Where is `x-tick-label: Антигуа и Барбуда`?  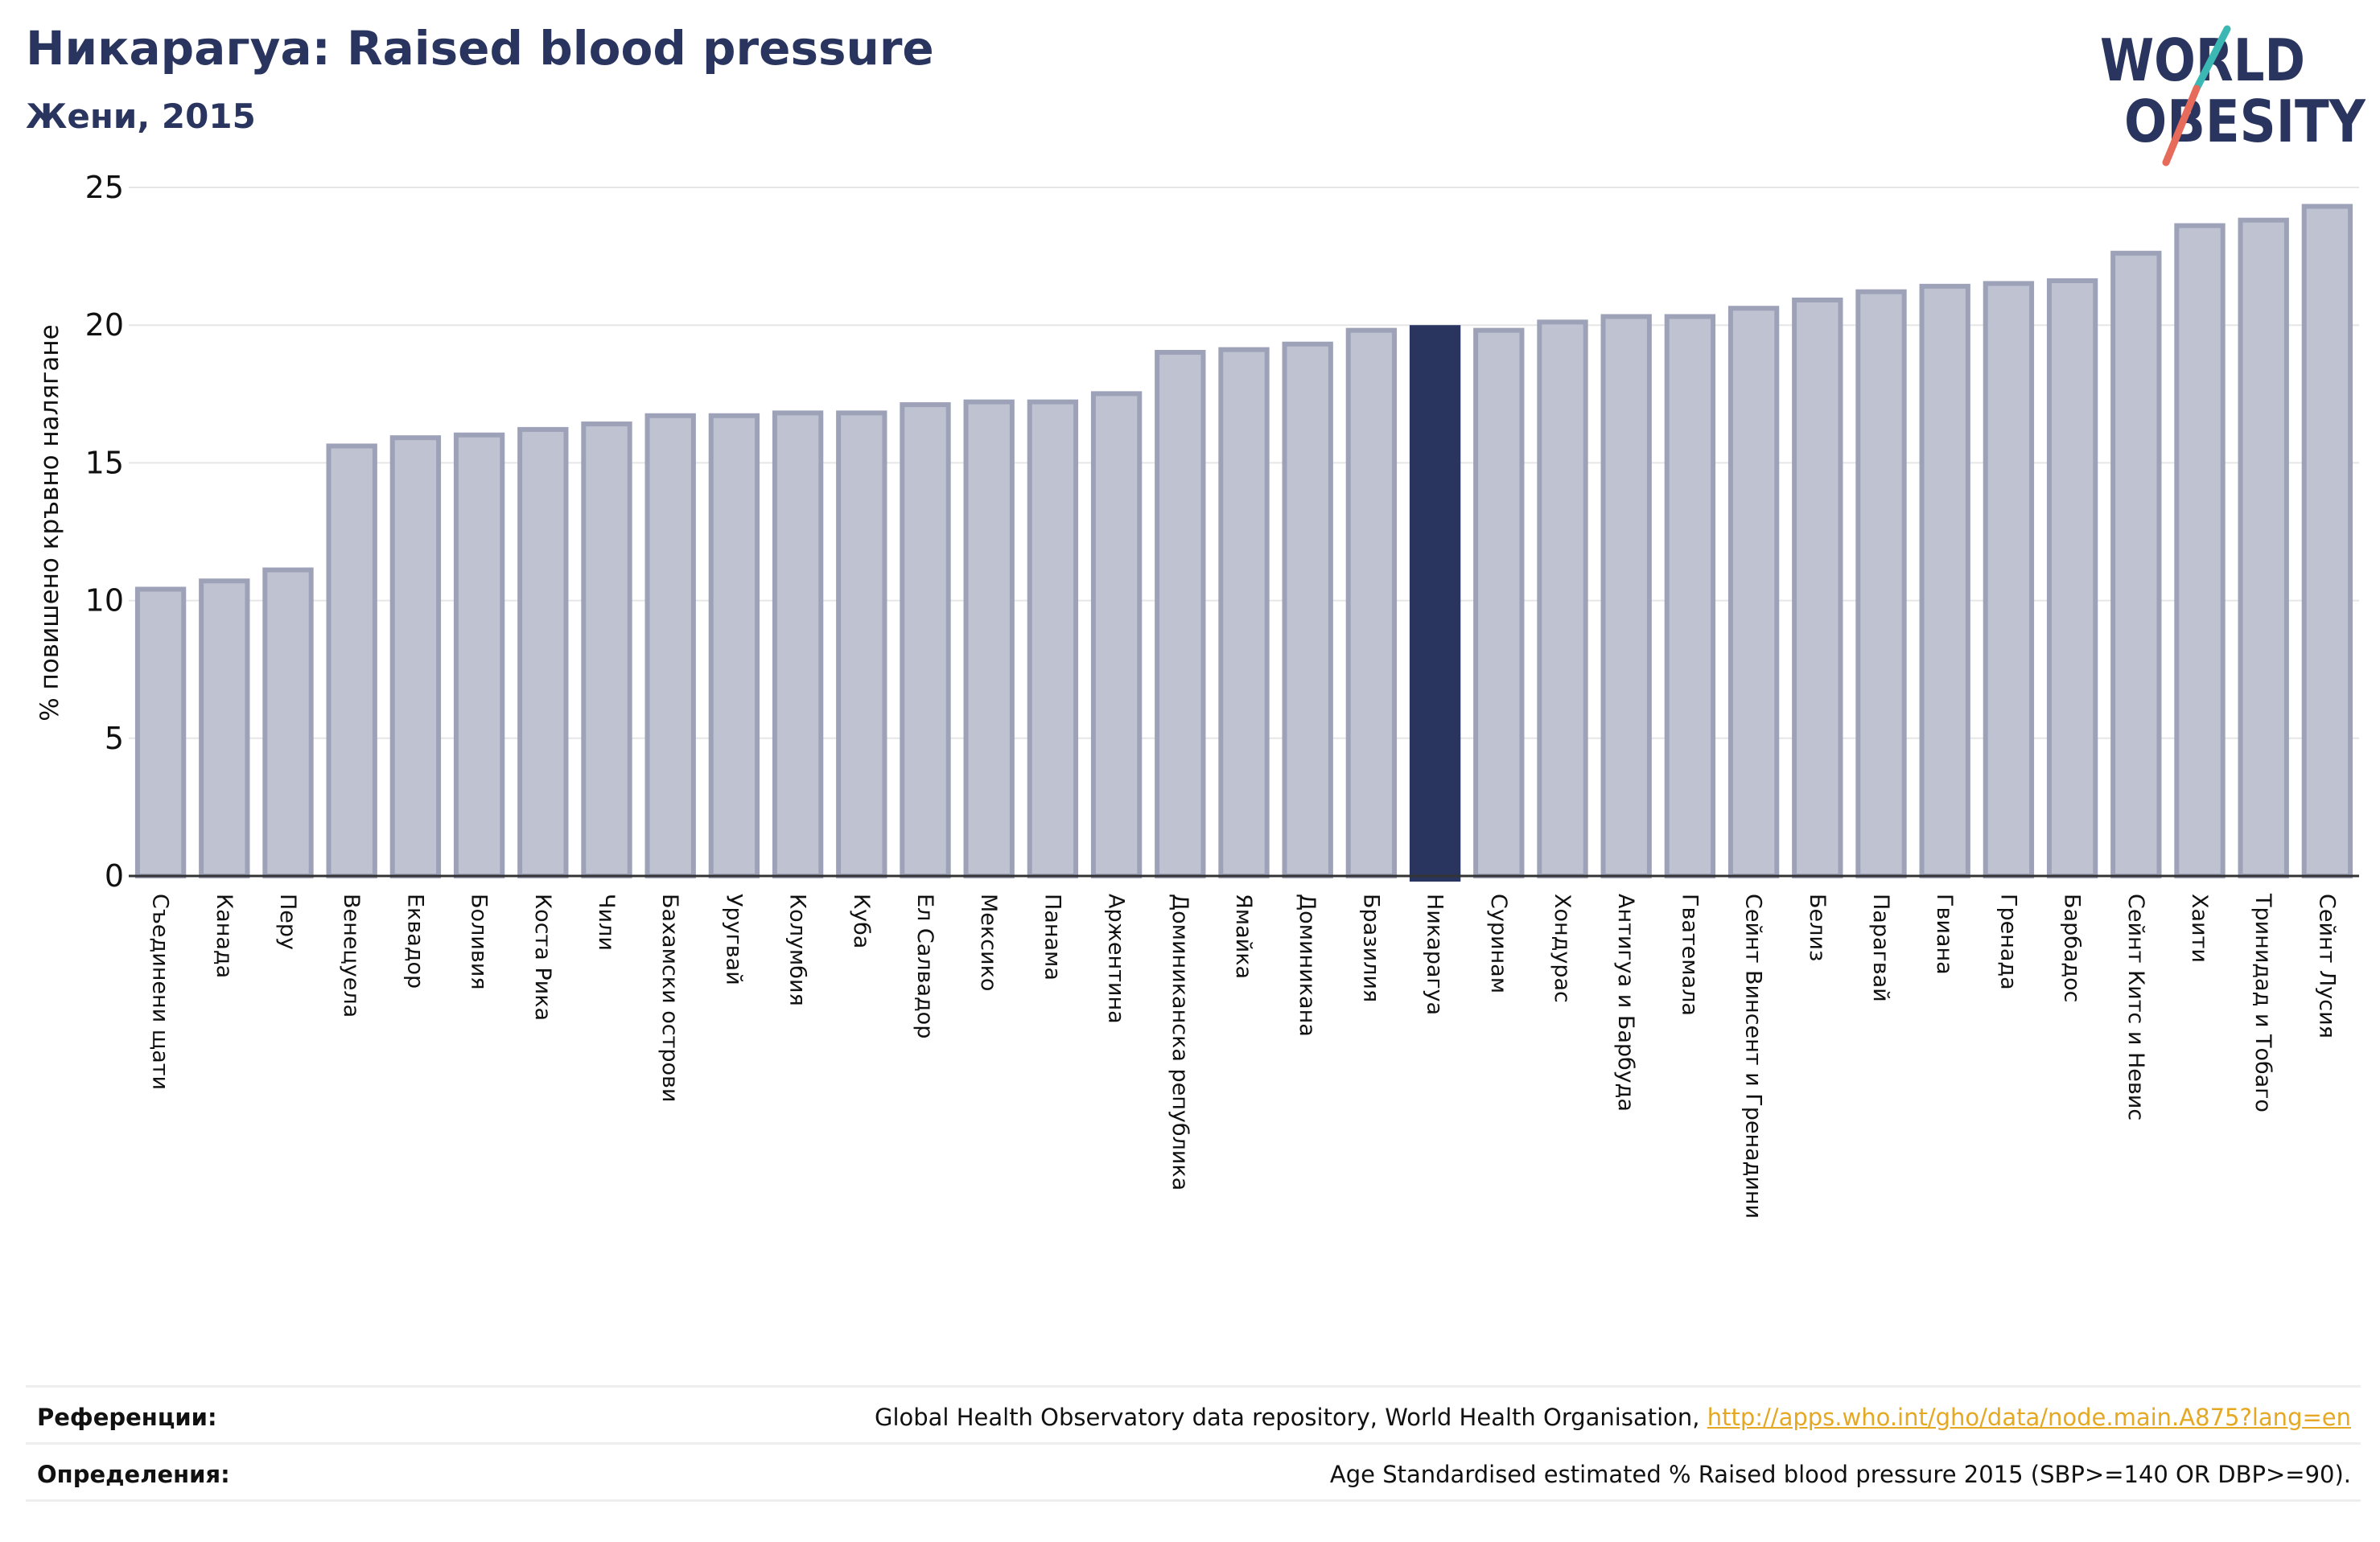
x-tick-label: Антигуа и Барбуда is located at coordinates (1625, 1003).